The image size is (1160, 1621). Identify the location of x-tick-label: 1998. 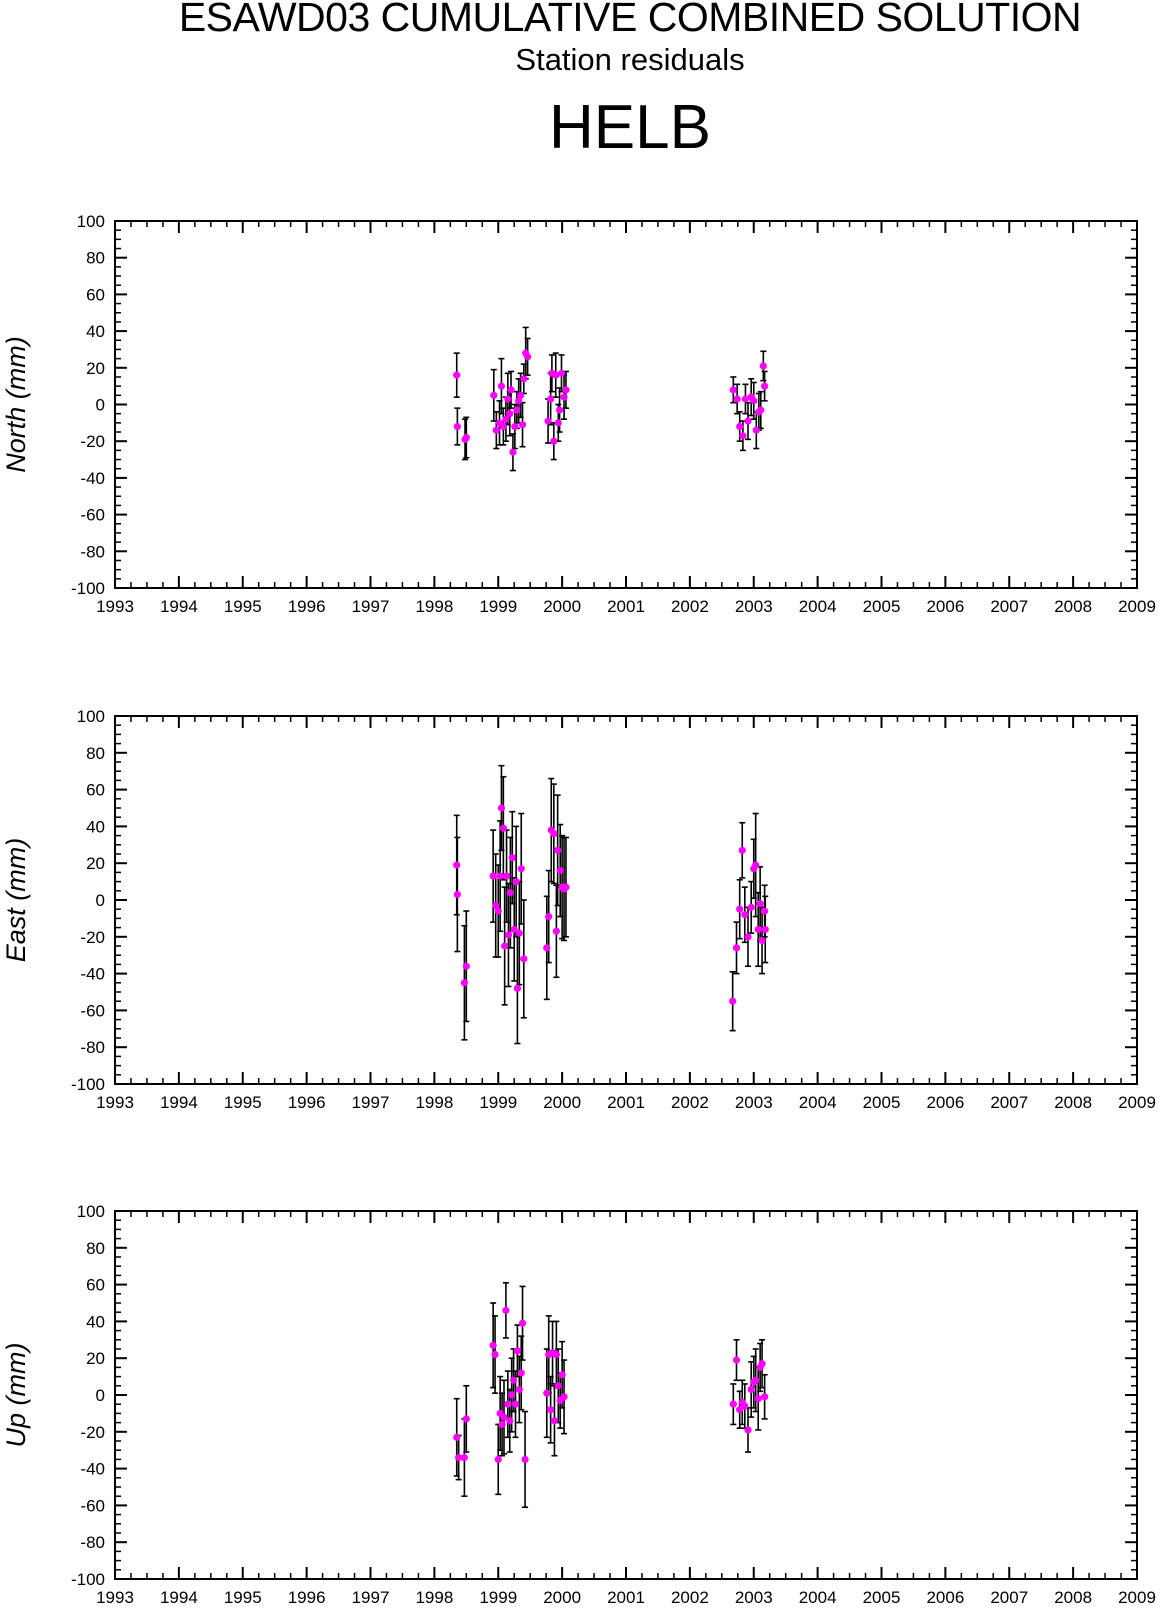
(434, 1597).